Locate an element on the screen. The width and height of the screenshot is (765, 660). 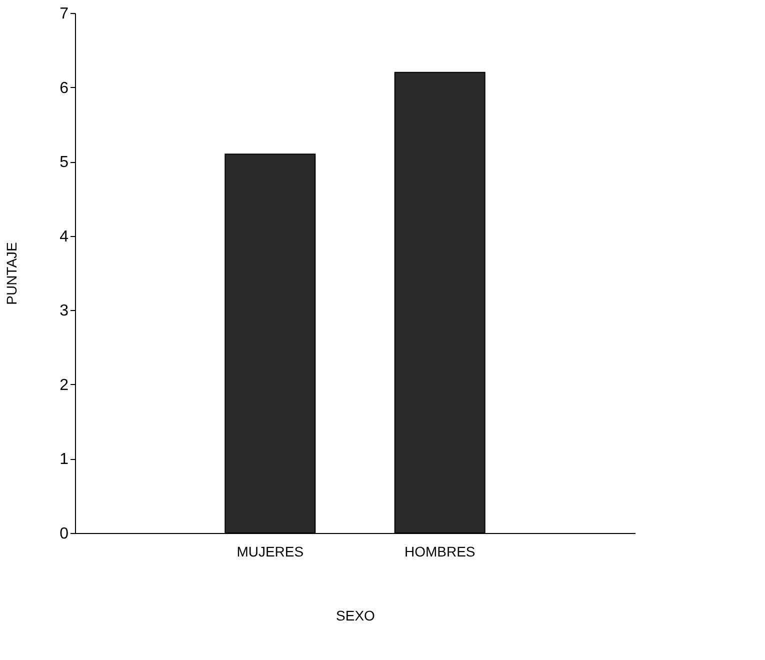
y-tick-label: 1 is located at coordinates (64, 459).